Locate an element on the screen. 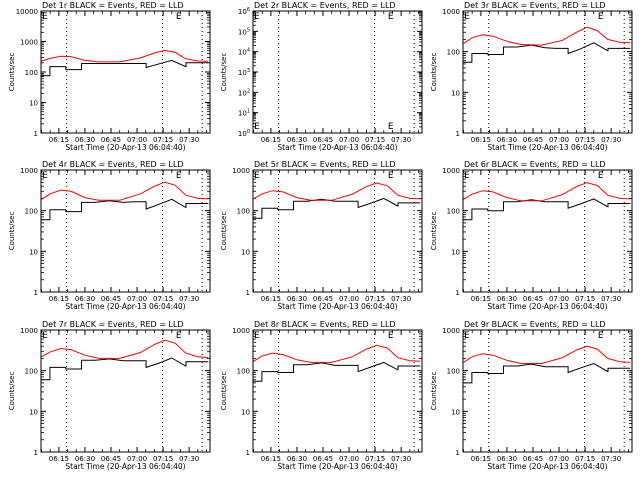  plot-title: Det 3r BLACK = Events, RED = LLD is located at coordinates (535, 5).